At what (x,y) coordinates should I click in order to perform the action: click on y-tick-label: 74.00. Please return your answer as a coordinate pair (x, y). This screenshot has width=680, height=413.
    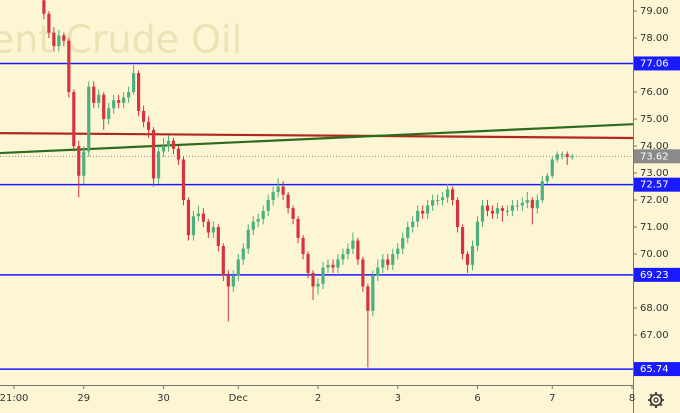
    Looking at the image, I should click on (654, 146).